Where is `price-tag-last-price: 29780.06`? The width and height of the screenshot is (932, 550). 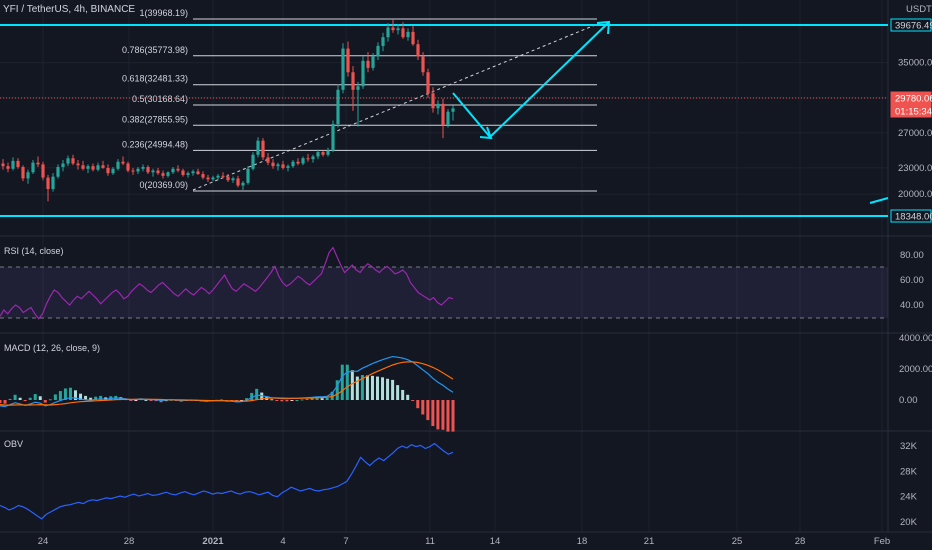 price-tag-last-price: 29780.06 is located at coordinates (913, 99).